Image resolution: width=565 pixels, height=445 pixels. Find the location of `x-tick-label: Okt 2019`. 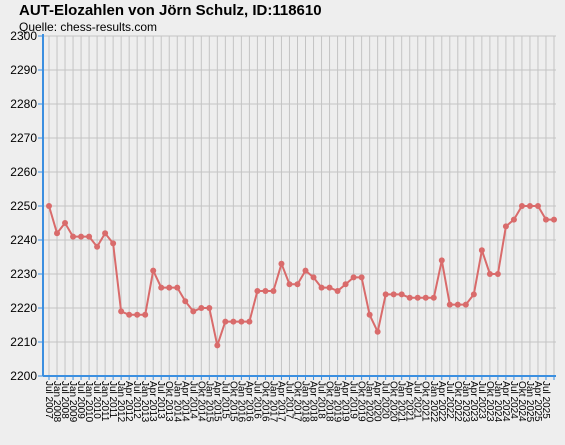

x-tick-label: Okt 2019 is located at coordinates (361, 401).